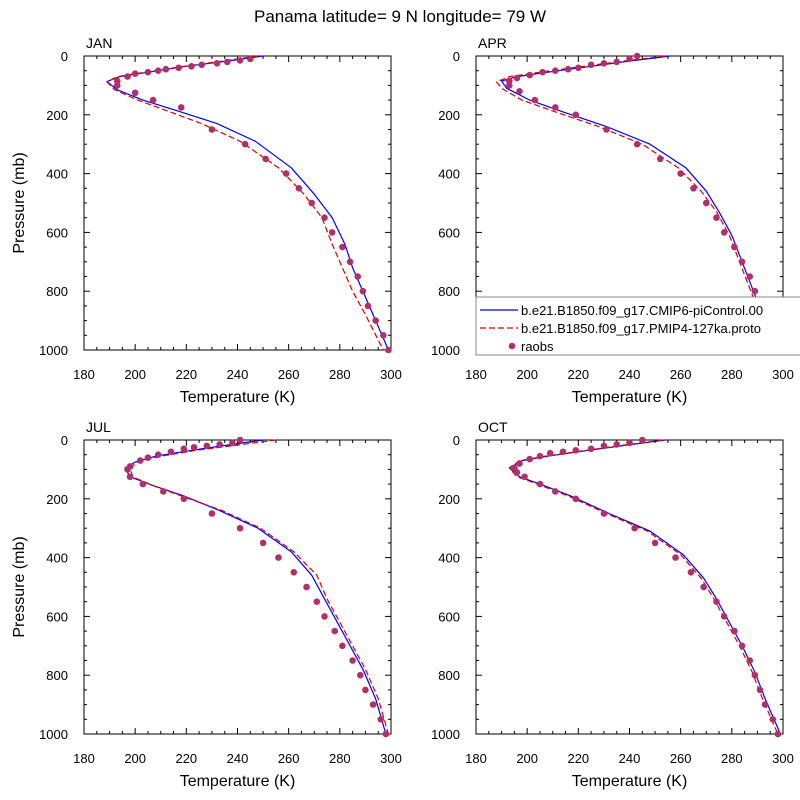 The height and width of the screenshot is (800, 800). Describe the element at coordinates (492, 43) in the screenshot. I see `panel-label: APR` at that location.